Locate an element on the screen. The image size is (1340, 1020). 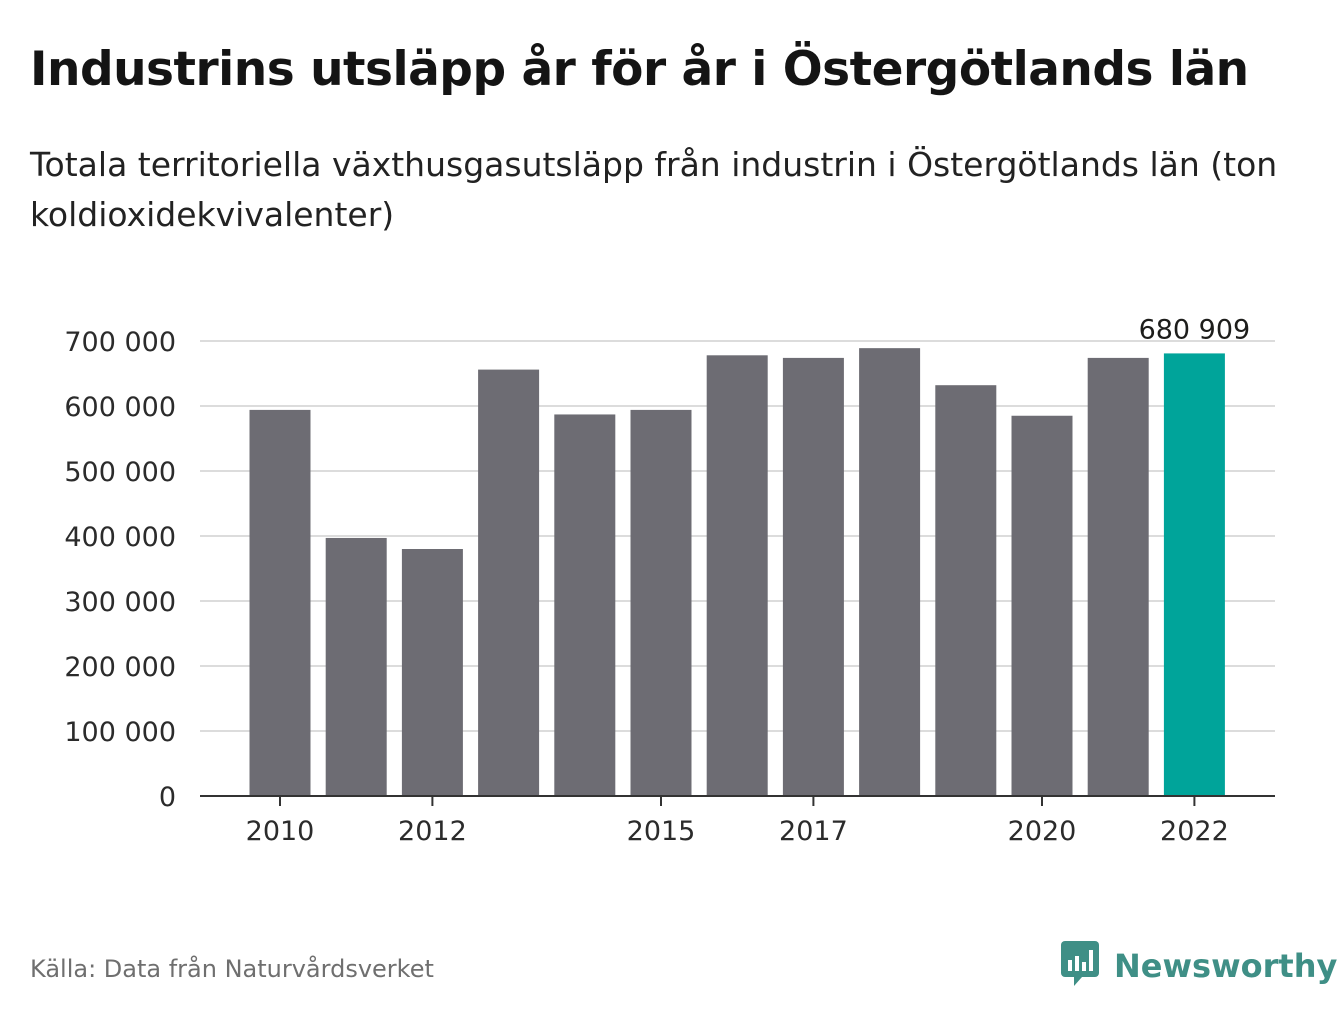
x-tick-label: 2012 is located at coordinates (432, 831).